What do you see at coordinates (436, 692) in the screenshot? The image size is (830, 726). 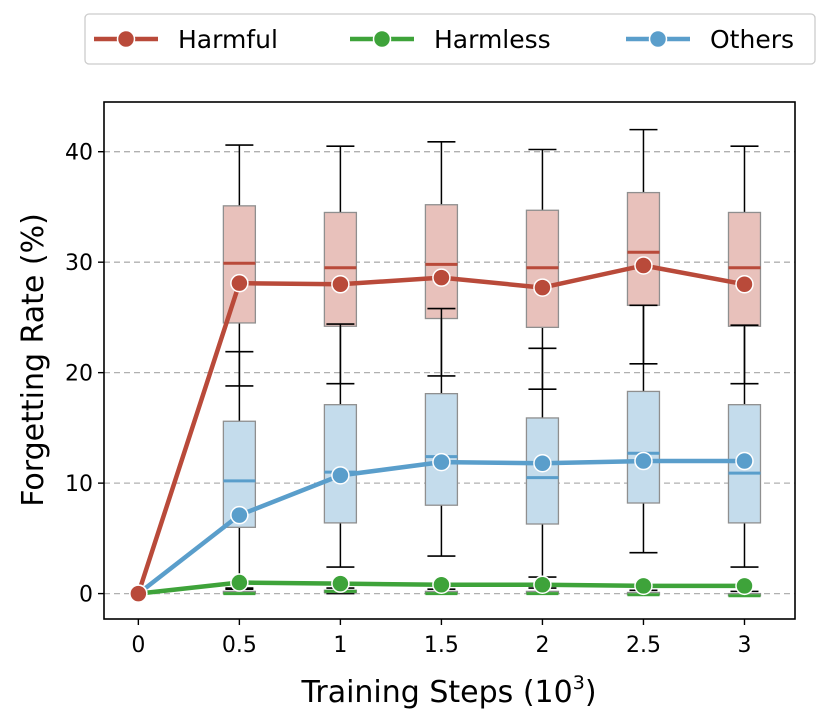 I see `x-axis-label-main: Training Steps (10` at bounding box center [436, 692].